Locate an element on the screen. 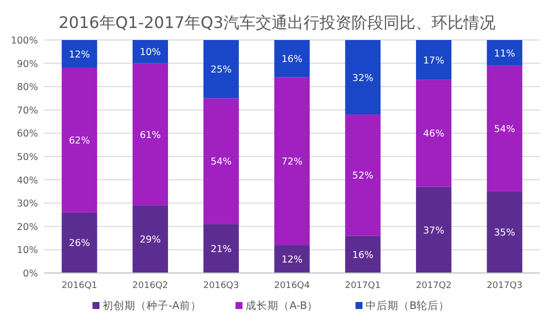 The width and height of the screenshot is (554, 333). data-label: 61% is located at coordinates (150, 135).